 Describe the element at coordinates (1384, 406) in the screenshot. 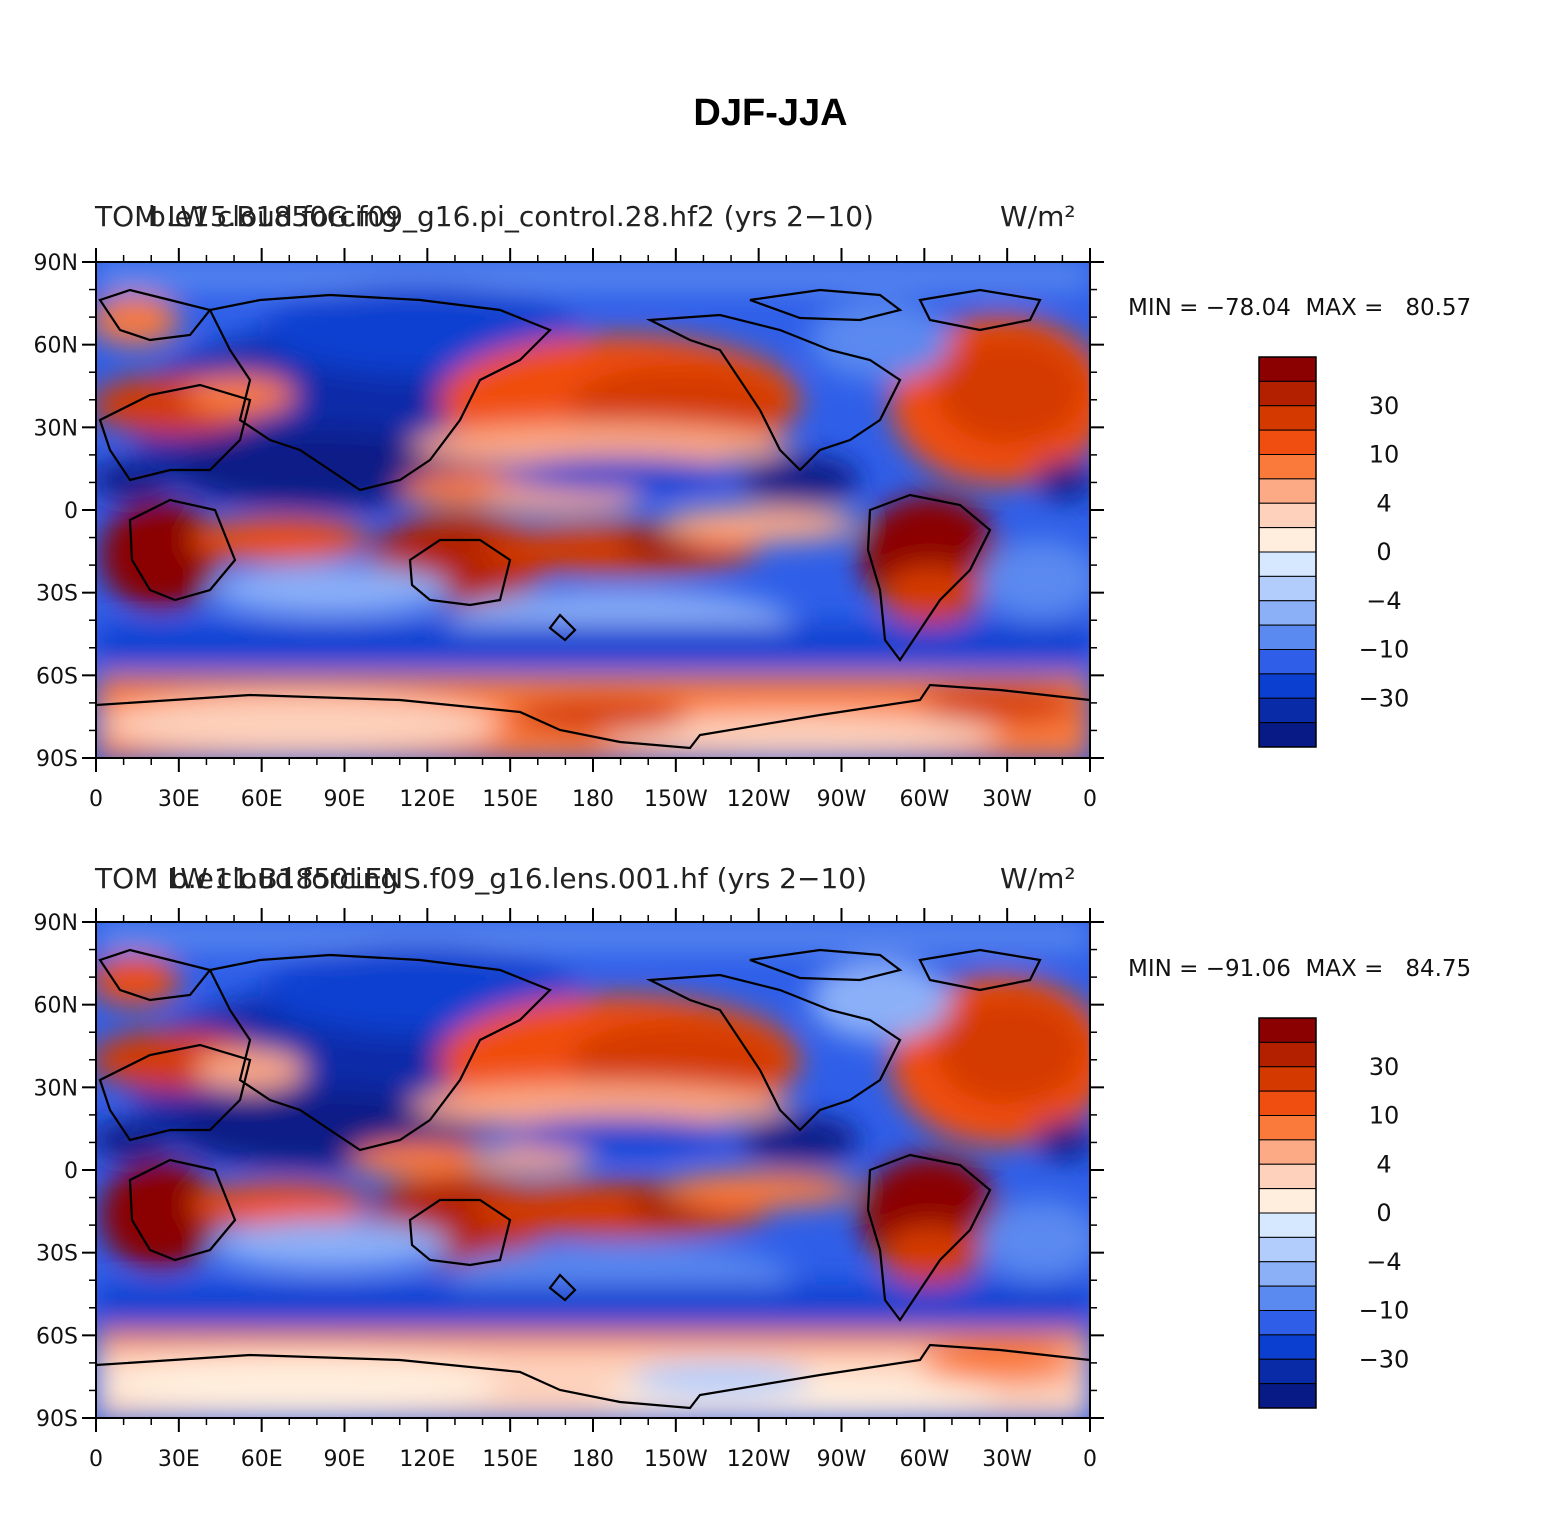

I see `top-colorbar-label: 30` at that location.